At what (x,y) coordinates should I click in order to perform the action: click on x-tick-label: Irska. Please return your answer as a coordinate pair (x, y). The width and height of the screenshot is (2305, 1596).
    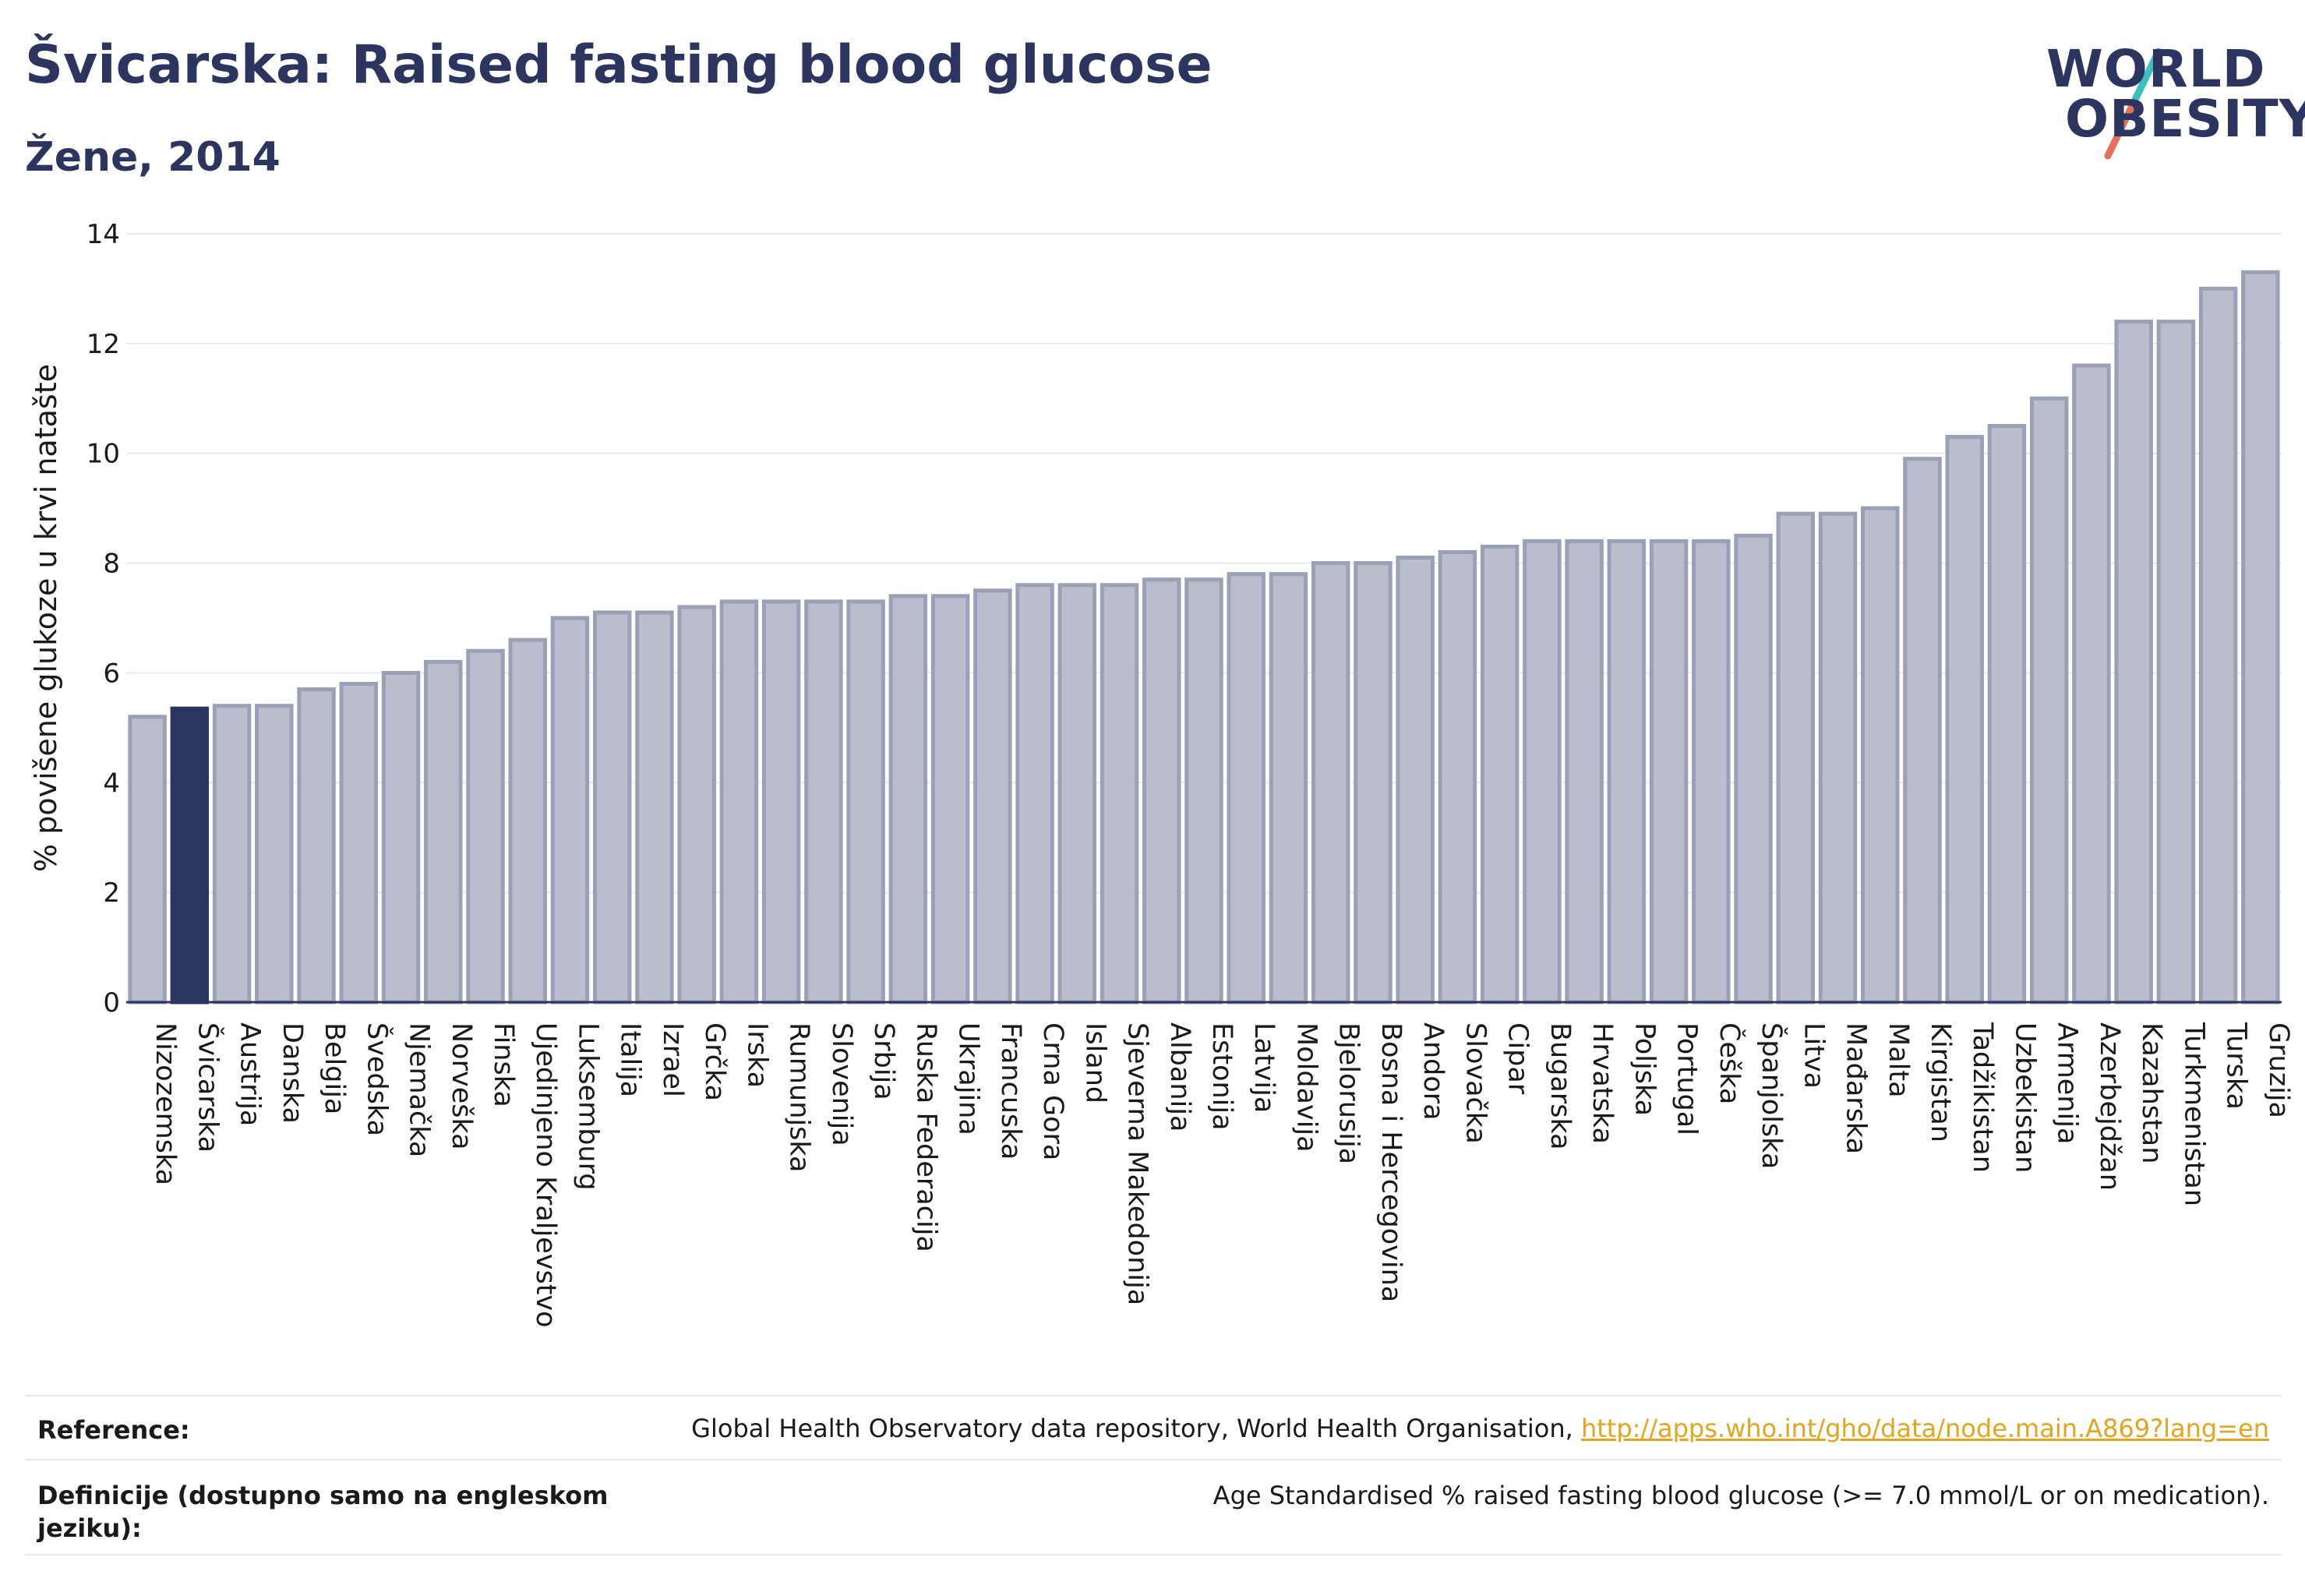
    Looking at the image, I should click on (756, 1055).